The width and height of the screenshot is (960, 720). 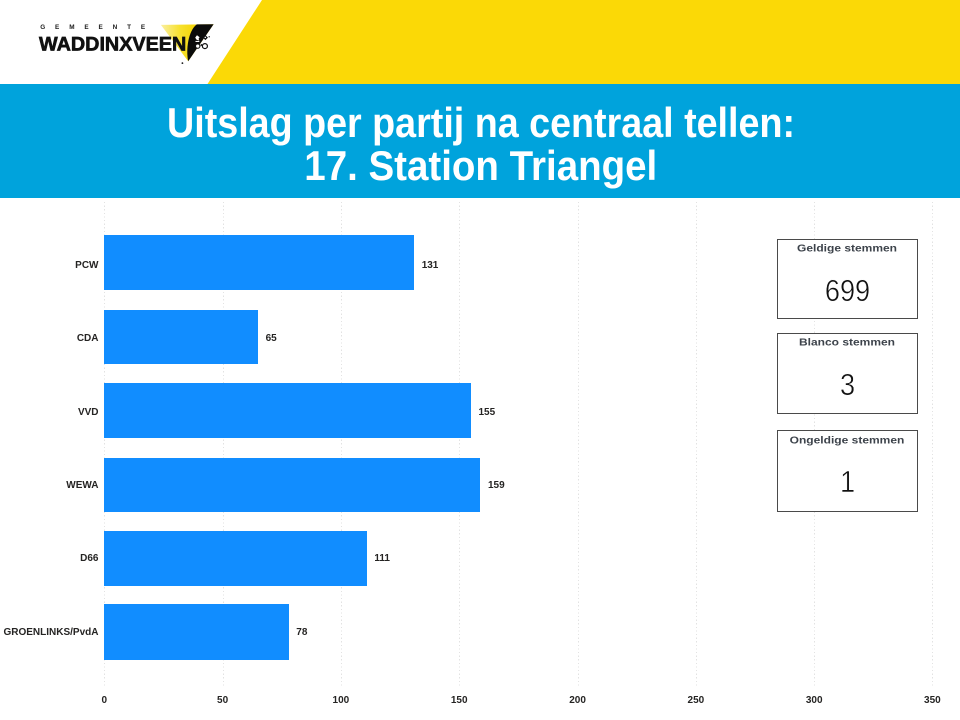 I want to click on svg-text: G E M E E N T E, so click(x=93, y=27).